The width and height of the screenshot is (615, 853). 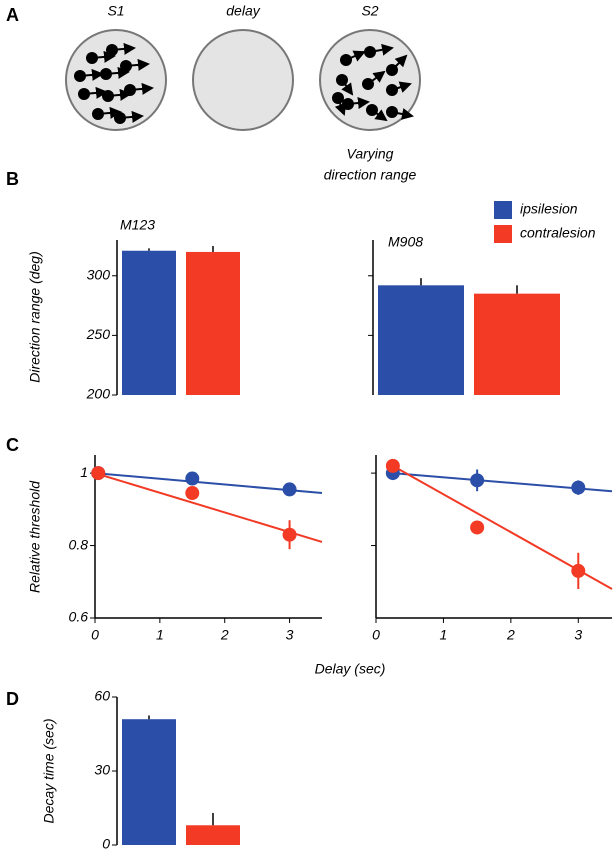 What do you see at coordinates (243, 11) in the screenshot?
I see `stimulus-label: delay` at bounding box center [243, 11].